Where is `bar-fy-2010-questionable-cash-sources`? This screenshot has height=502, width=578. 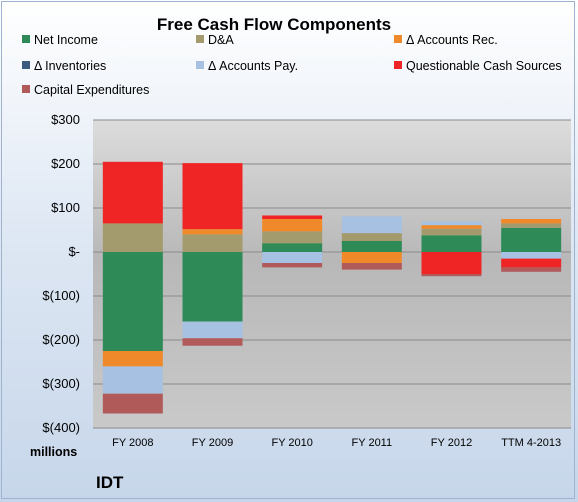
bar-fy-2010-questionable-cash-sources is located at coordinates (292, 217).